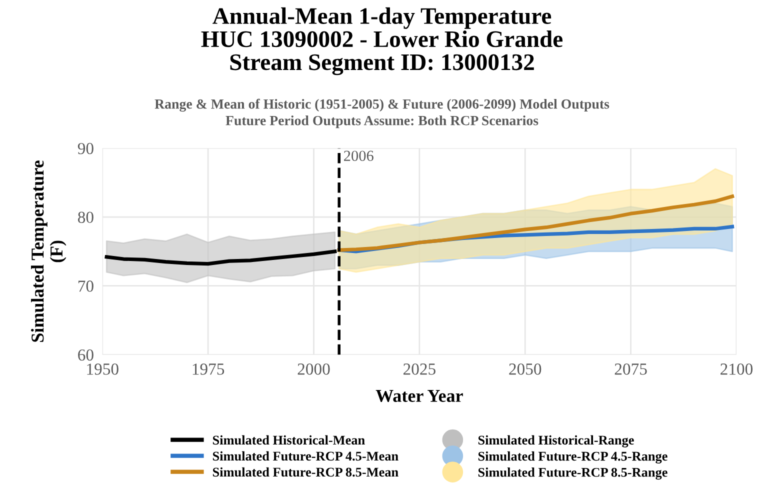 The height and width of the screenshot is (494, 764). I want to click on x-tick-label: 2000, so click(314, 369).